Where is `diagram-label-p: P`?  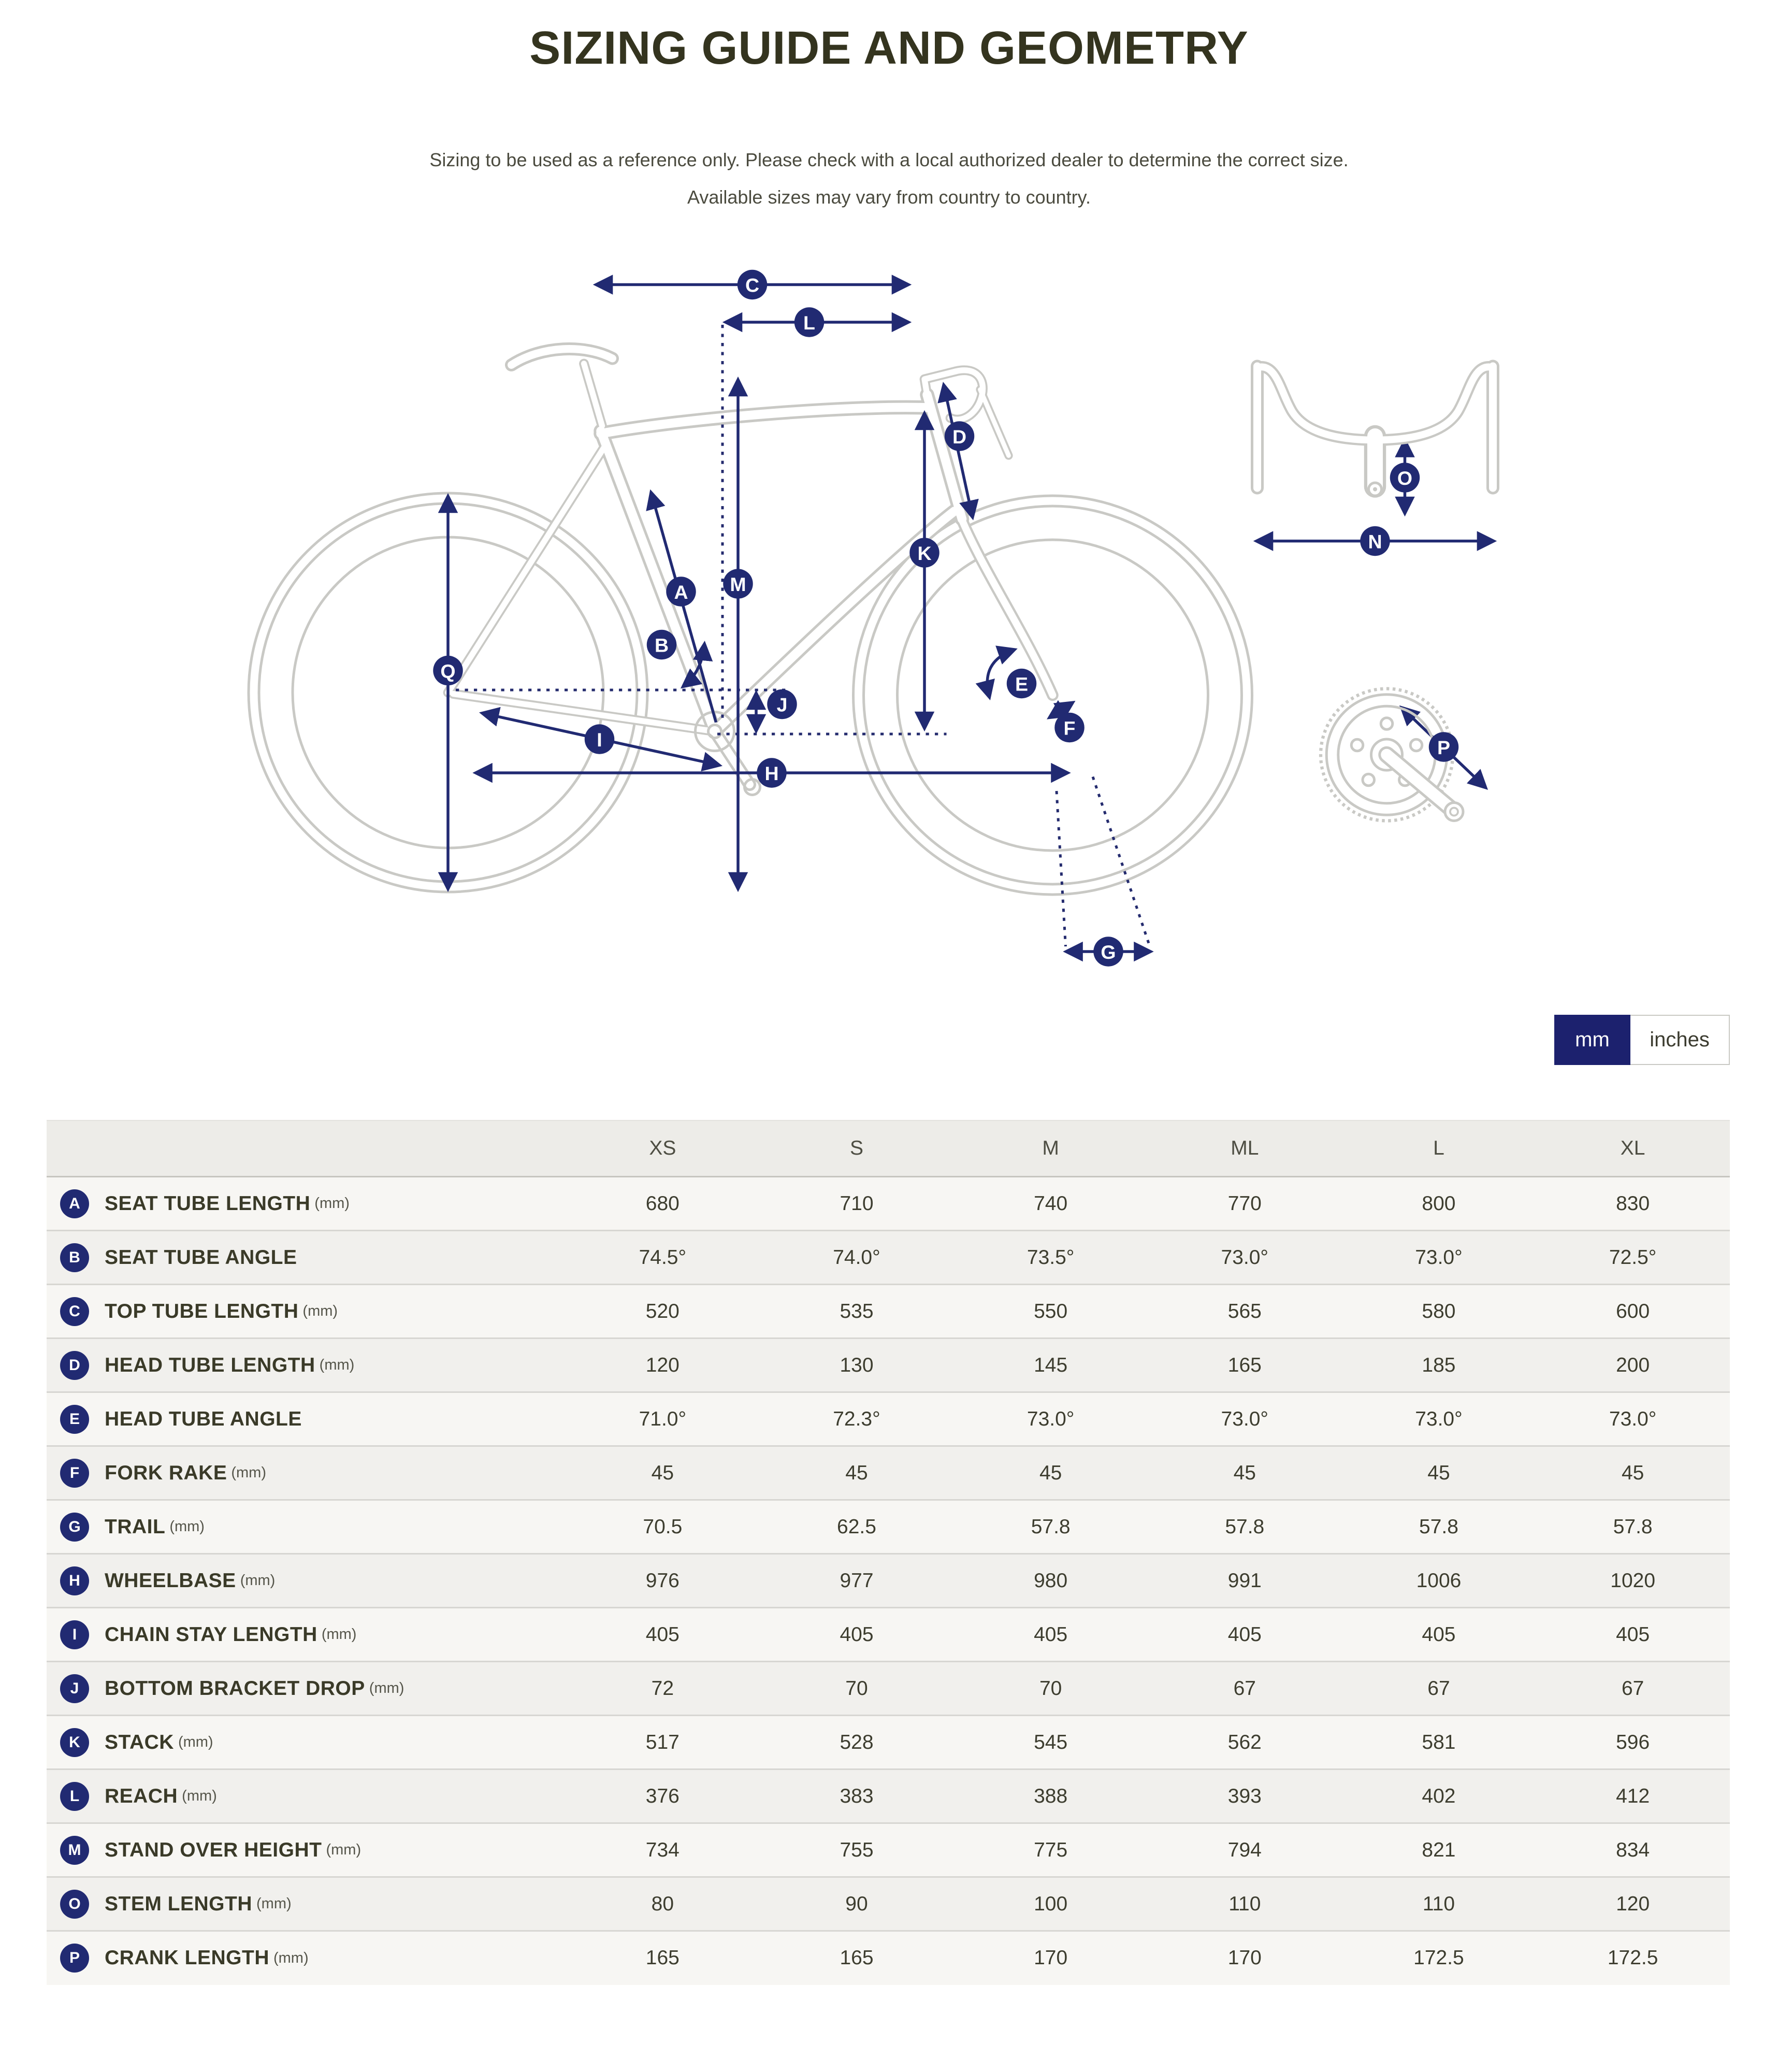
diagram-label-p: P is located at coordinates (1444, 747).